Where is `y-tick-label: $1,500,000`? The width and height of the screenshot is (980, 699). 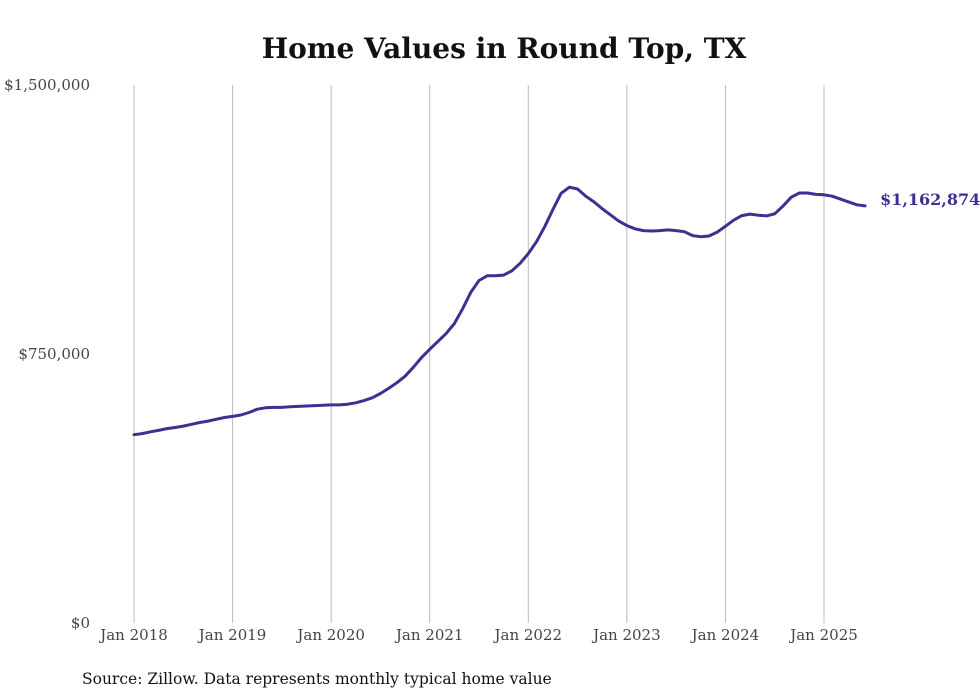 y-tick-label: $1,500,000 is located at coordinates (47, 85).